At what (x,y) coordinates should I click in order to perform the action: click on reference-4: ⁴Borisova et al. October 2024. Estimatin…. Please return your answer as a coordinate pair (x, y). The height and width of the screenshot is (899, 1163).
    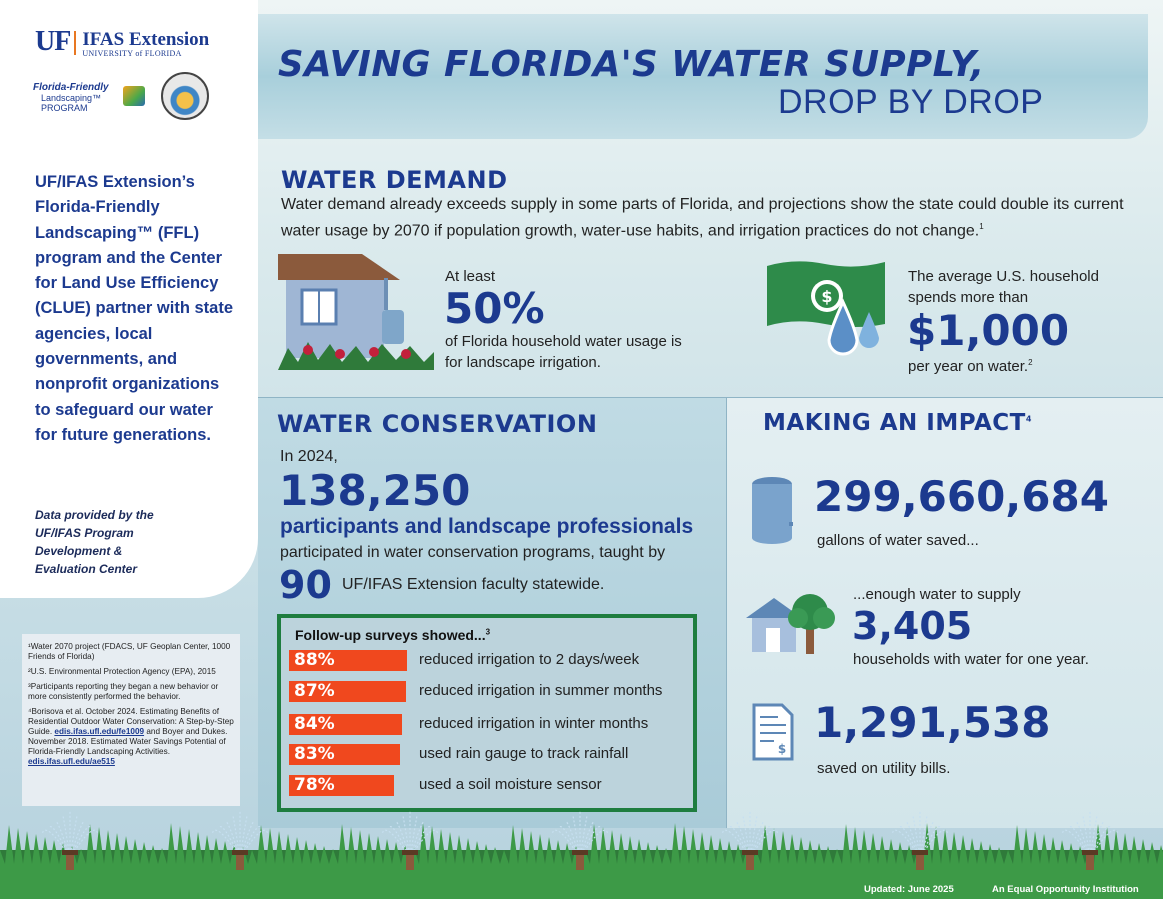
    Looking at the image, I should click on (131, 736).